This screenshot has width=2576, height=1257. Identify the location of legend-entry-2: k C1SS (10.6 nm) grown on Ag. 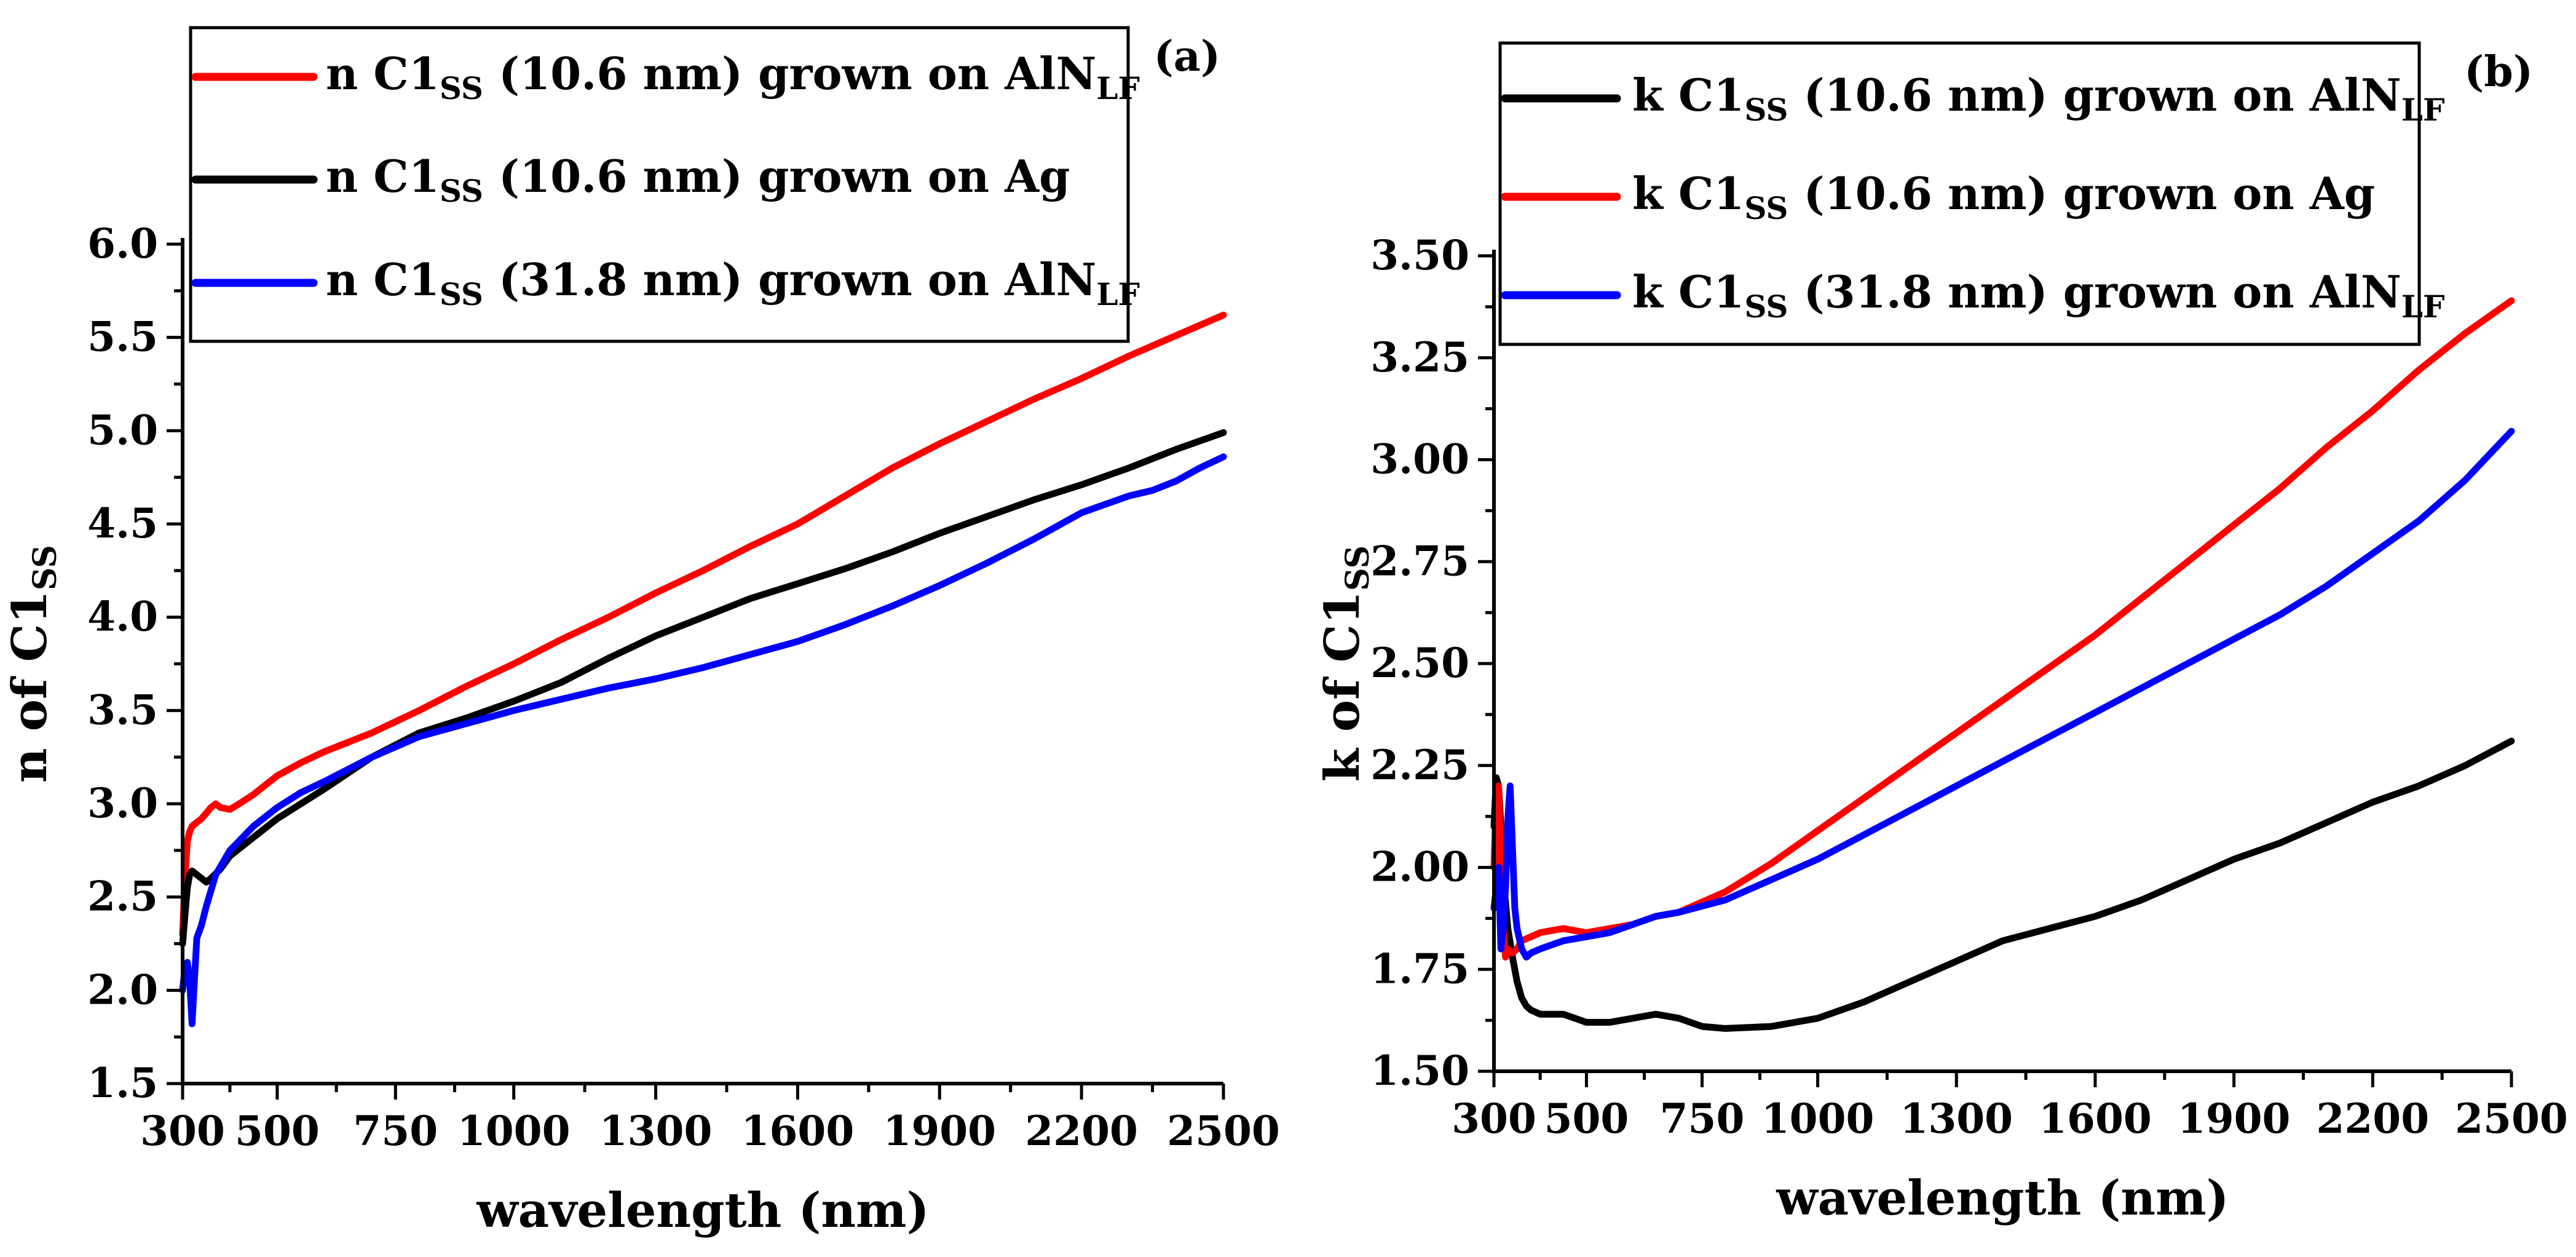
(2003, 196).